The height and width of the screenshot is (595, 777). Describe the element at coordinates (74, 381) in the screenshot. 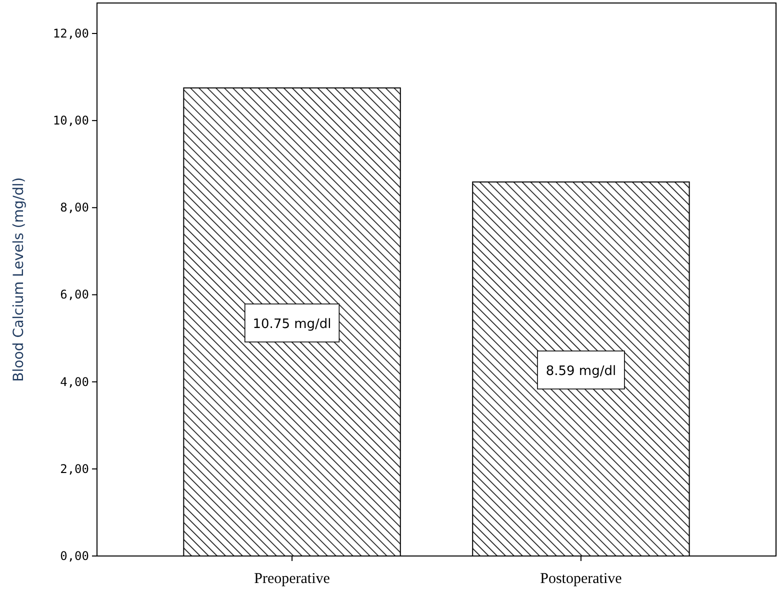

I see `y-tick-label: 4,00` at that location.